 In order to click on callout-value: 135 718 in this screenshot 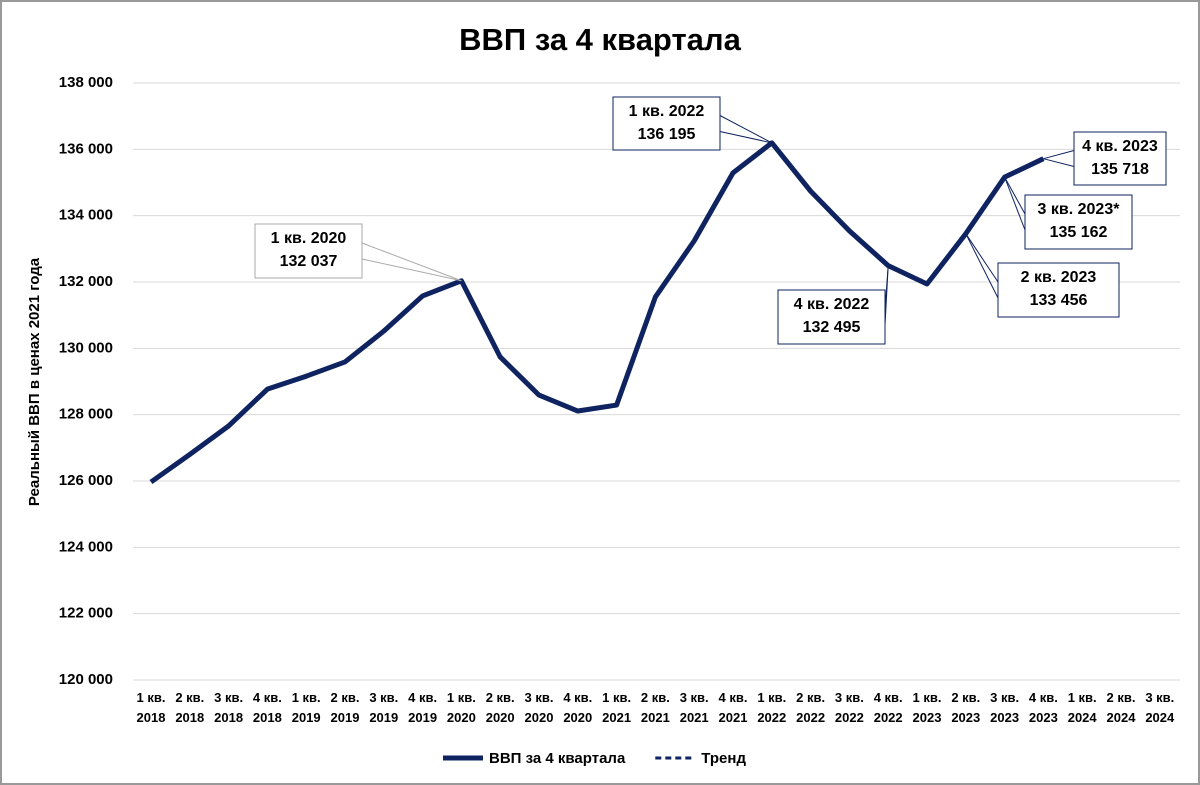, I will do `click(1120, 169)`.